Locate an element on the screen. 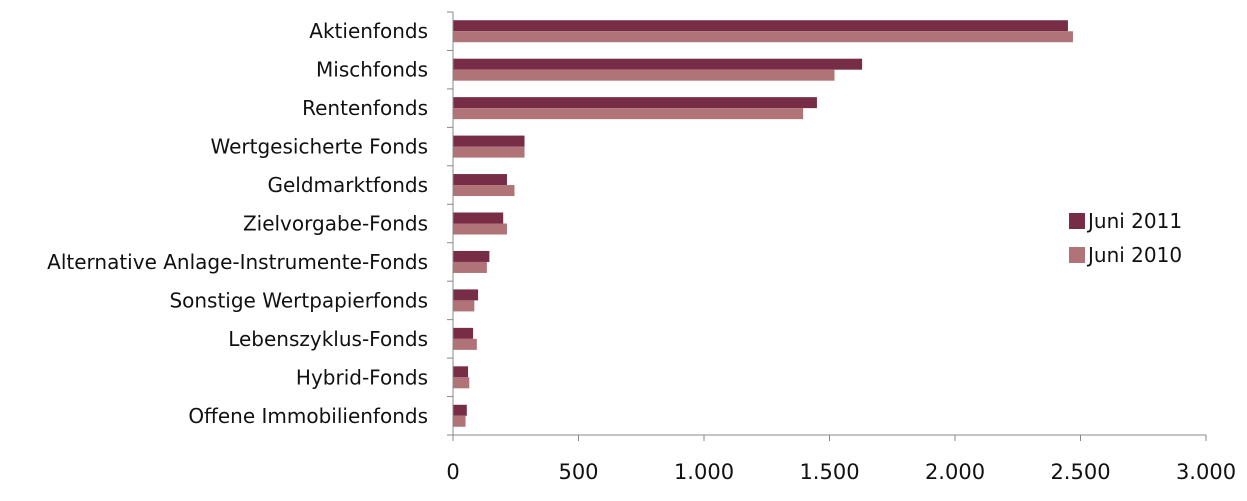 This screenshot has width=1247, height=501. category-label: Lebenszyklus-Fonds is located at coordinates (328, 339).